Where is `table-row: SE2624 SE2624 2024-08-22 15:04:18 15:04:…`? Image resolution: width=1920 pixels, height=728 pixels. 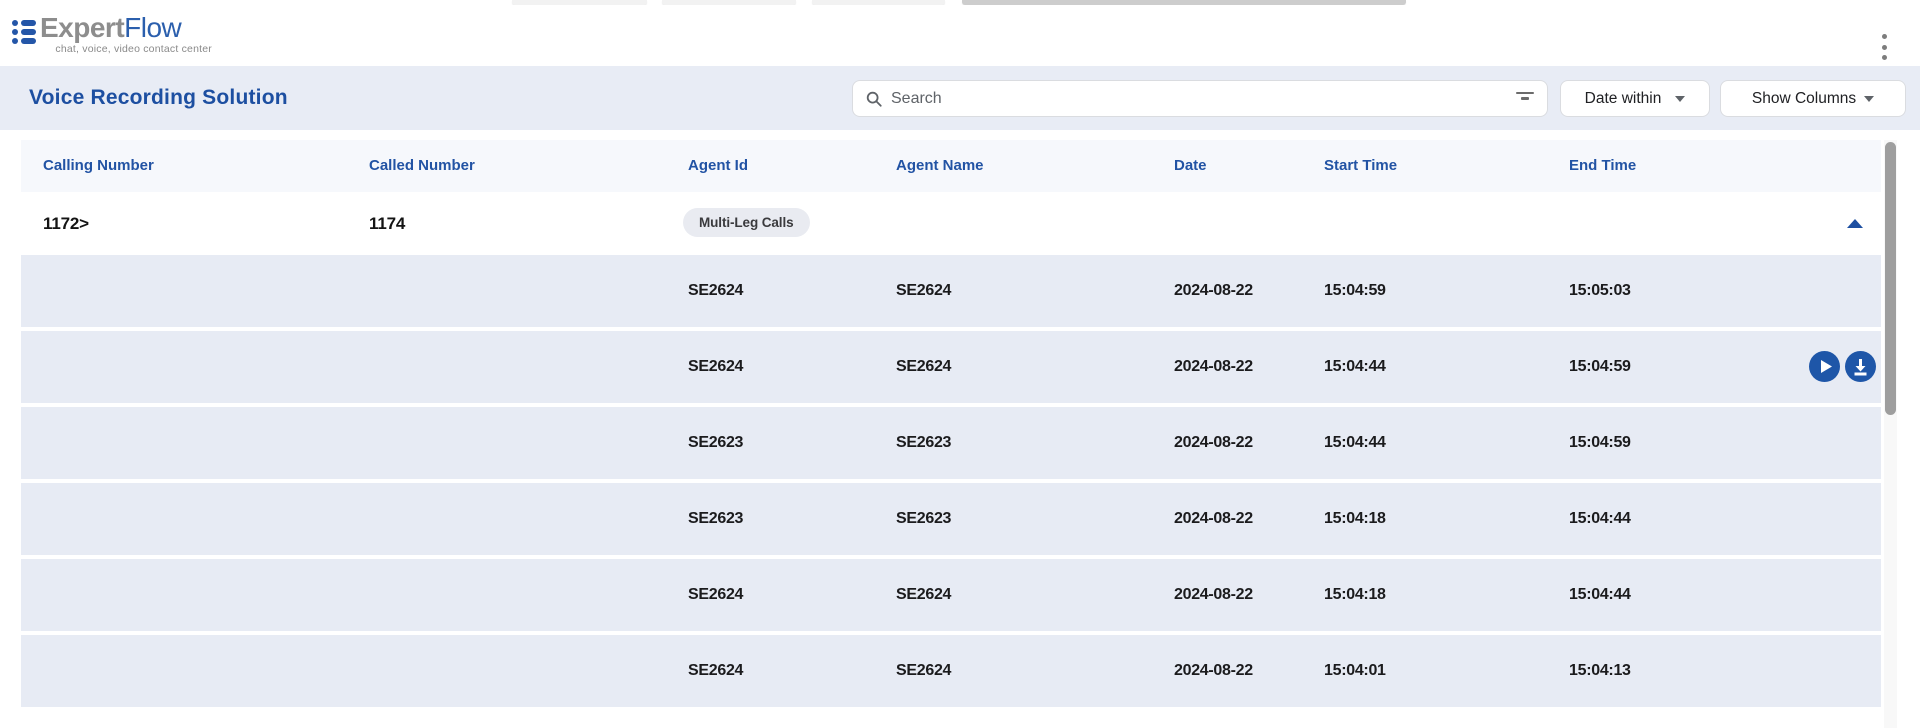
table-row: SE2624 SE2624 2024-08-22 15:04:18 15:04:… is located at coordinates (951, 595).